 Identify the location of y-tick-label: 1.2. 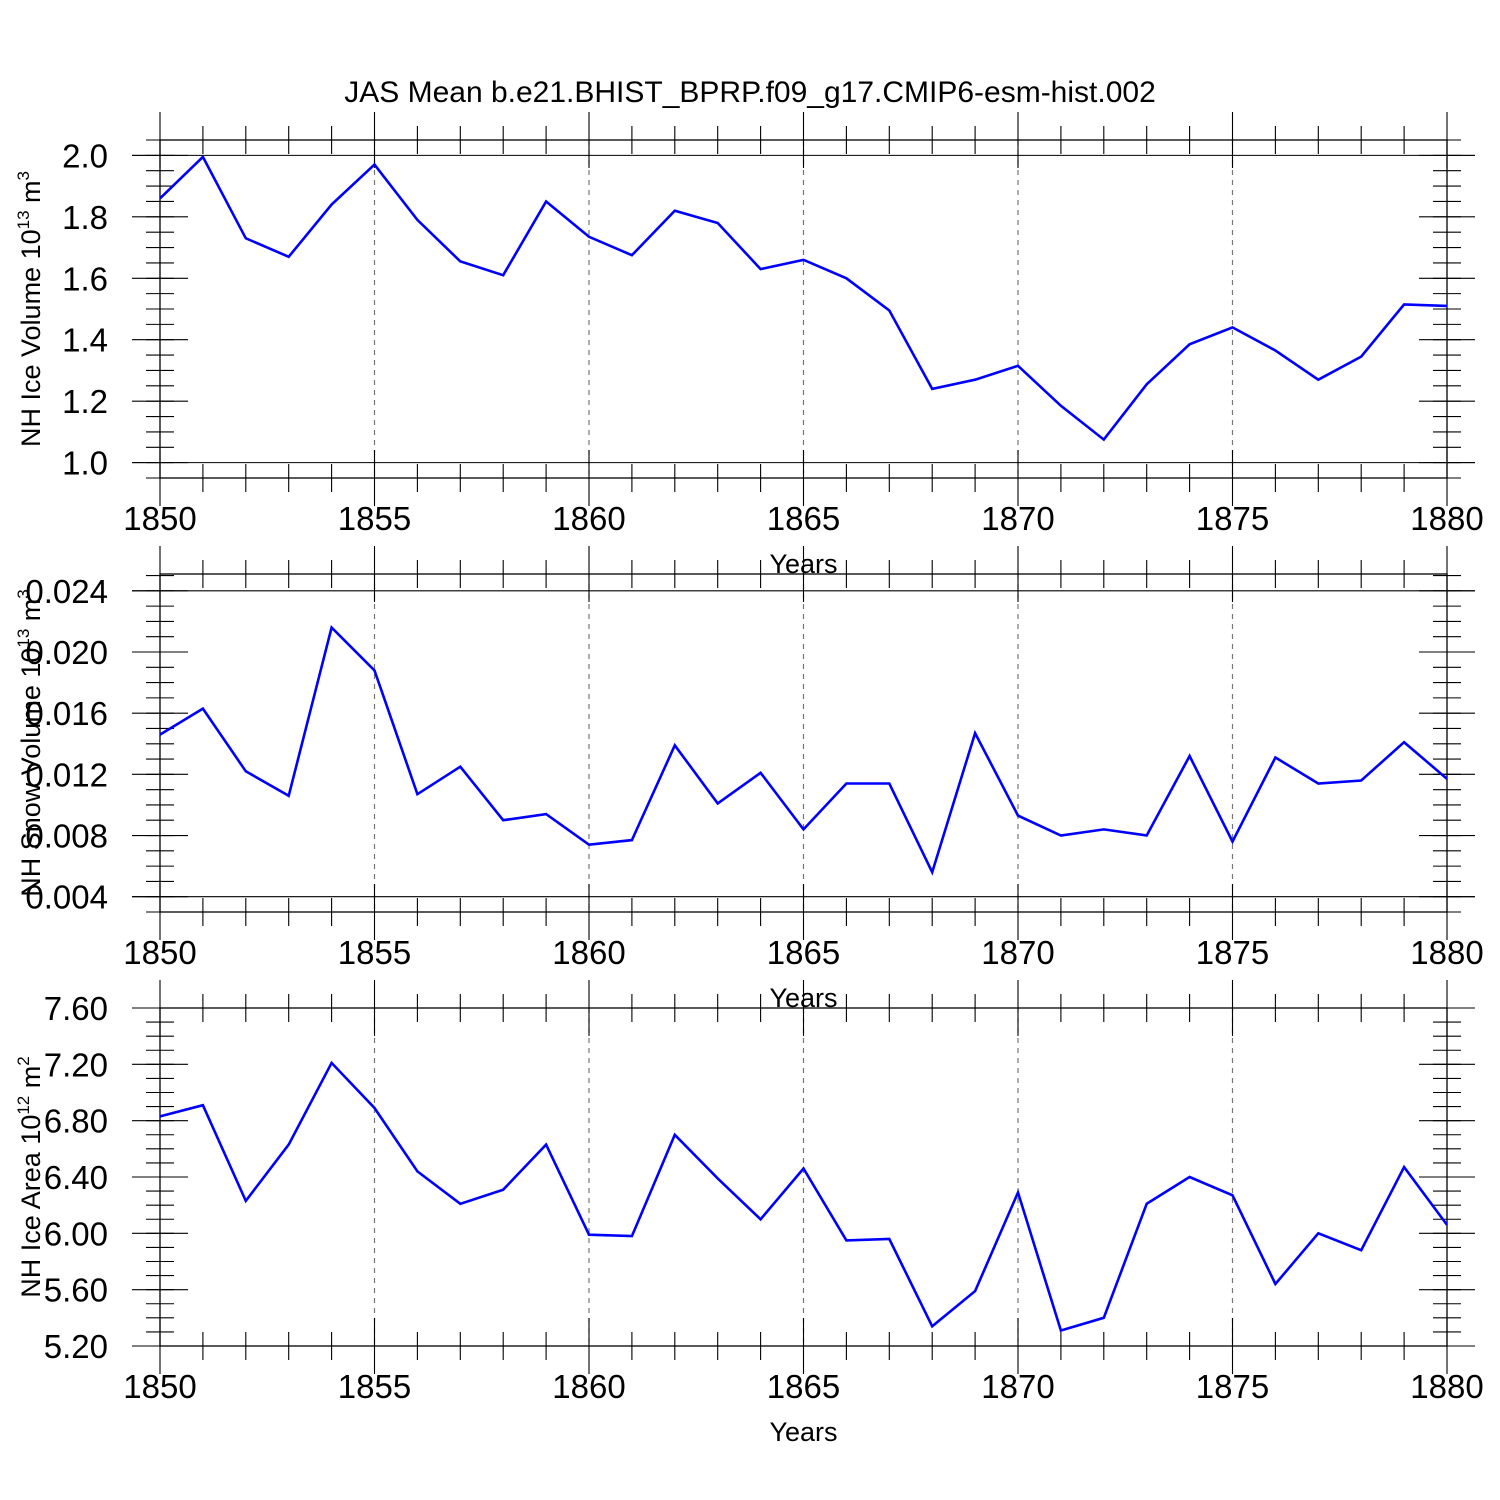
(85, 401).